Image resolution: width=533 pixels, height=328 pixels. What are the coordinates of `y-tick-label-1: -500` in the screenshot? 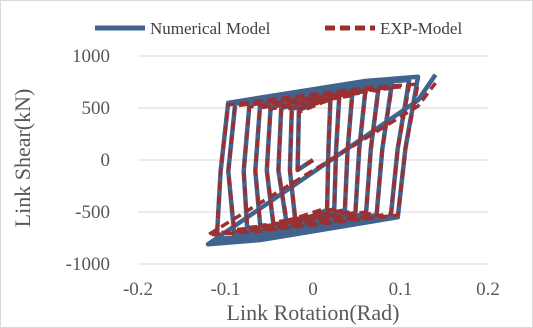 It's located at (92, 212).